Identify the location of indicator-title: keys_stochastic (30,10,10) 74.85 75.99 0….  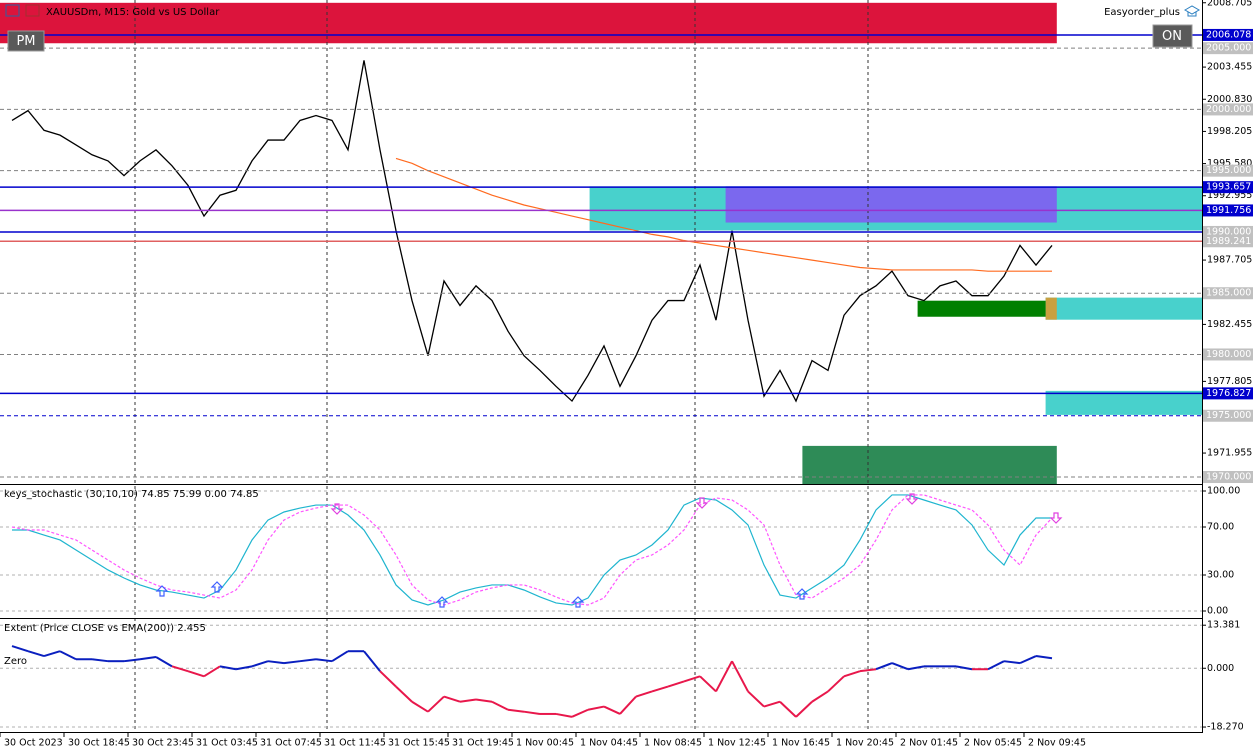
(131, 494).